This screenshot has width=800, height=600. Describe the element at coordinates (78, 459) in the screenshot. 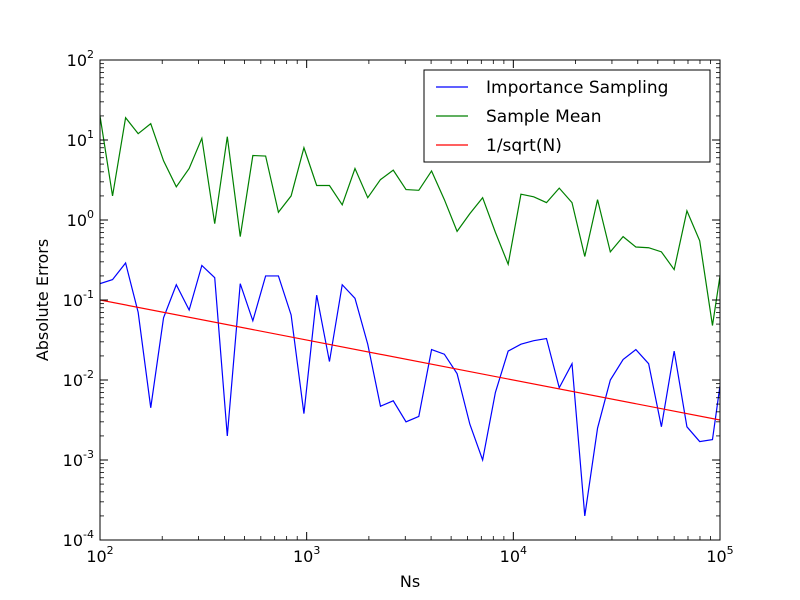

I see `y-tick-label: 10⁻³` at that location.